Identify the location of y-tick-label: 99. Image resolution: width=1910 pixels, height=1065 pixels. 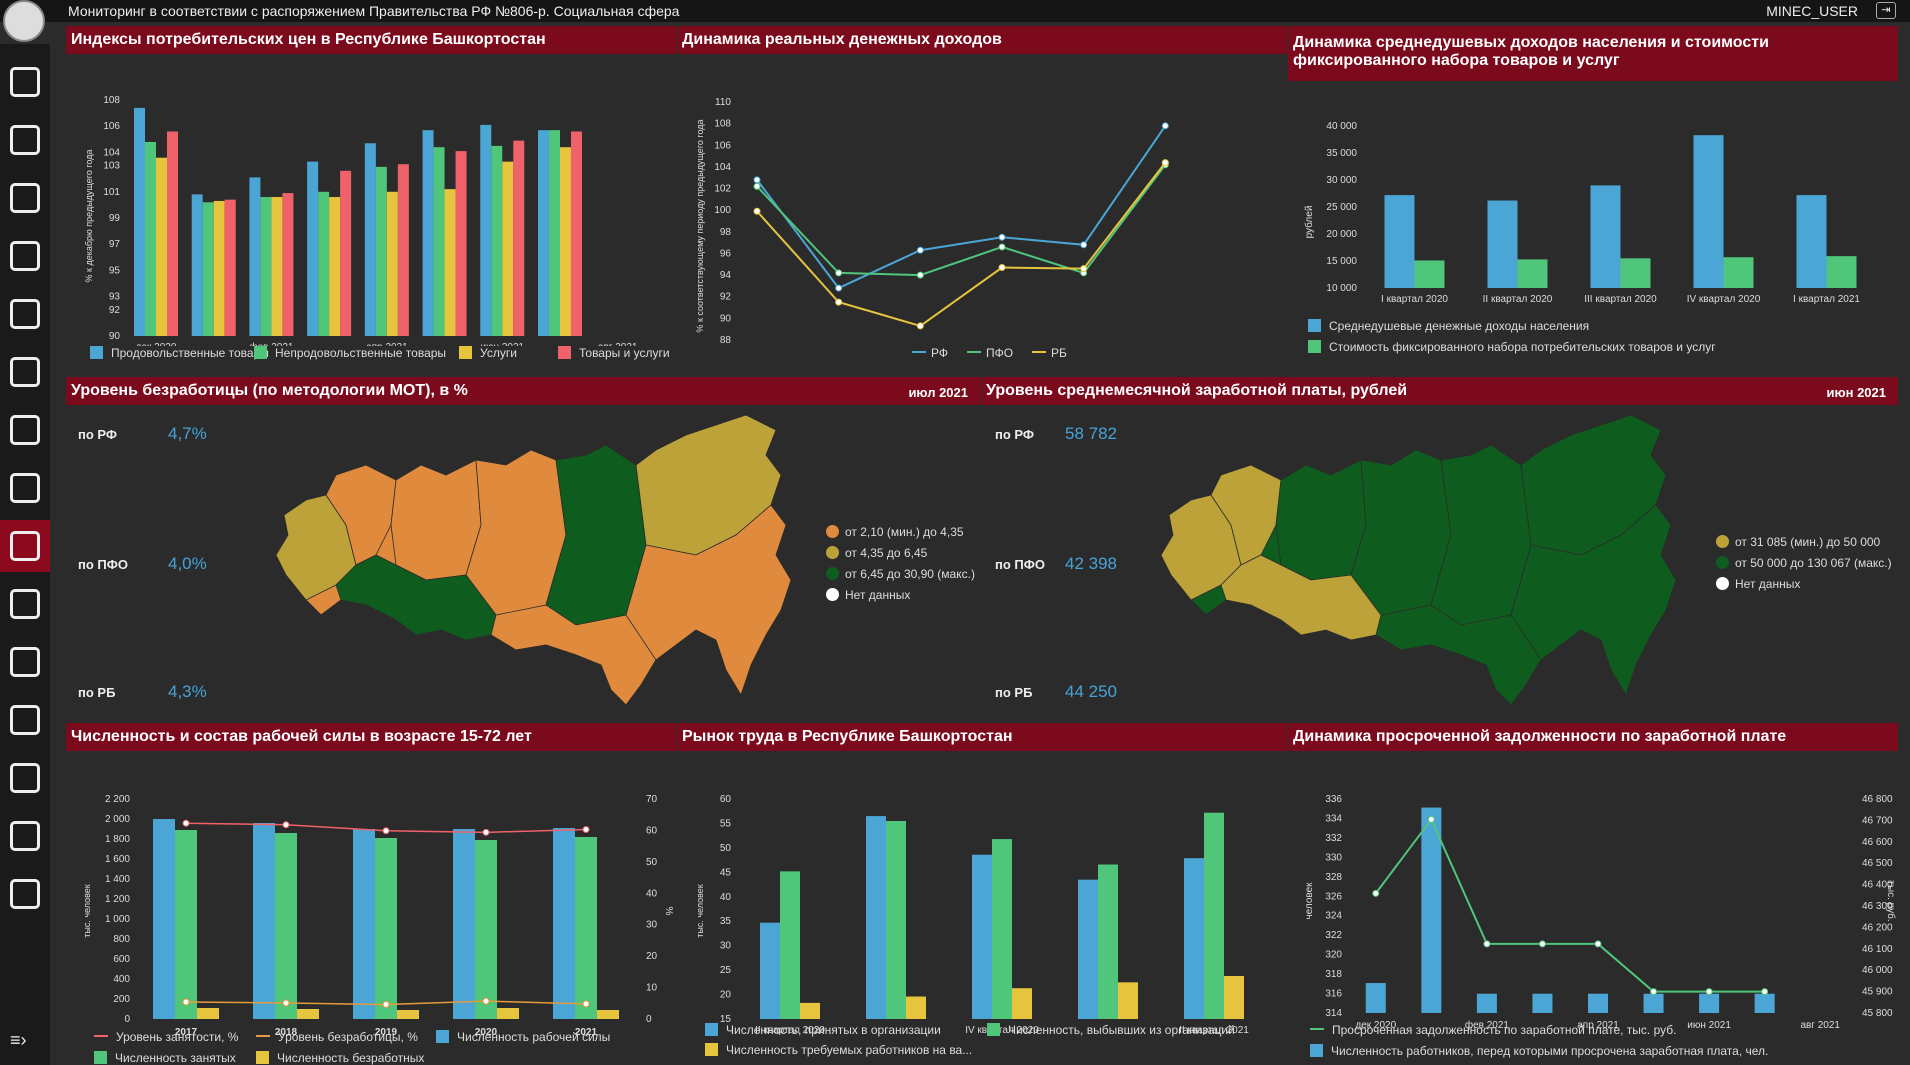
(115, 218).